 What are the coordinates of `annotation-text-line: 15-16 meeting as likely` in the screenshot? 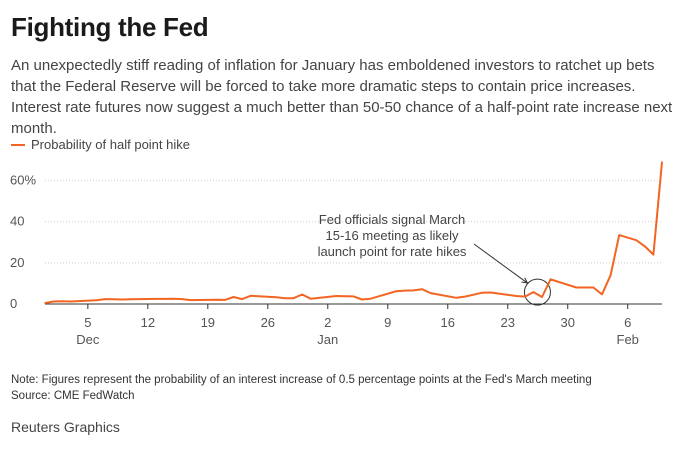 It's located at (392, 235).